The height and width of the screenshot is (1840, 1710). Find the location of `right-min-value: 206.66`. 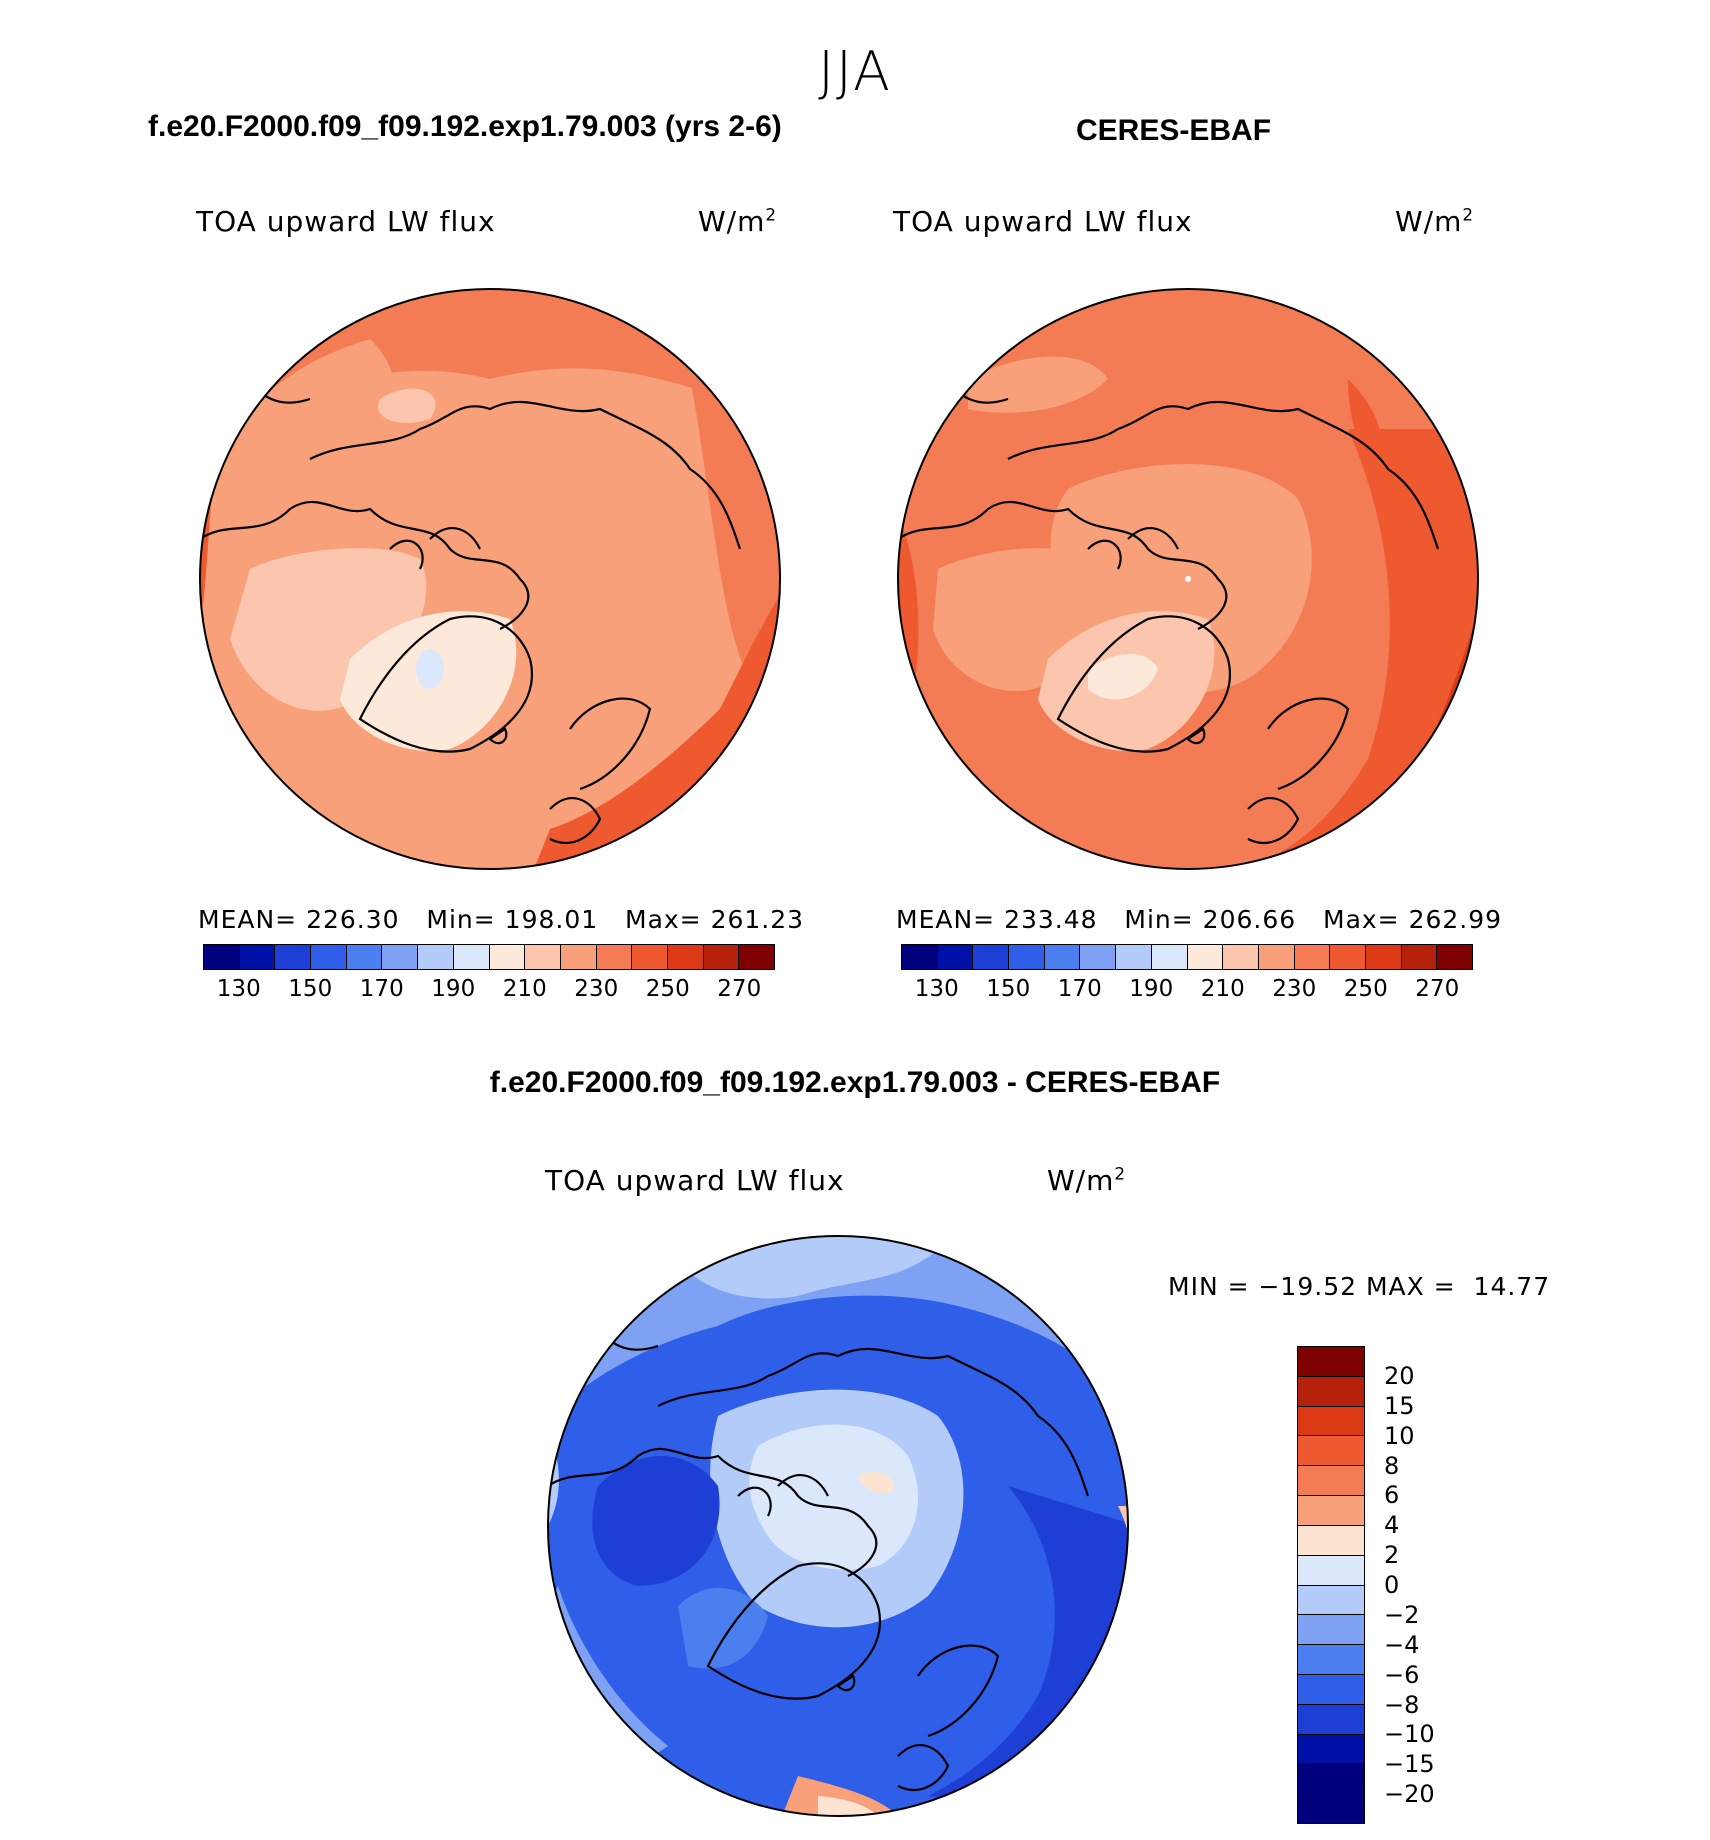

right-min-value: 206.66 is located at coordinates (1249, 919).